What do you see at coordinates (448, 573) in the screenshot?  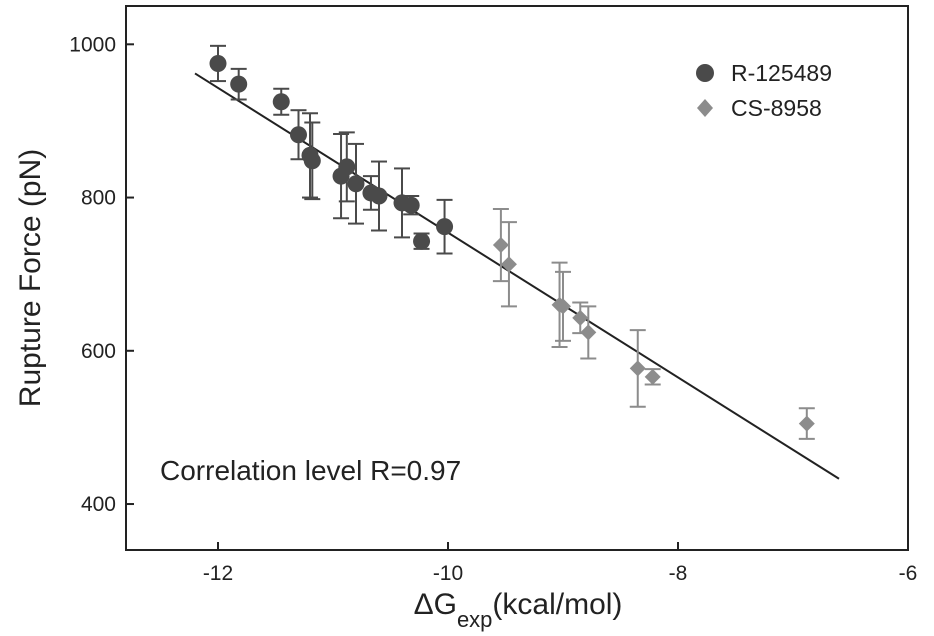 I see `x-tick-label: -10` at bounding box center [448, 573].